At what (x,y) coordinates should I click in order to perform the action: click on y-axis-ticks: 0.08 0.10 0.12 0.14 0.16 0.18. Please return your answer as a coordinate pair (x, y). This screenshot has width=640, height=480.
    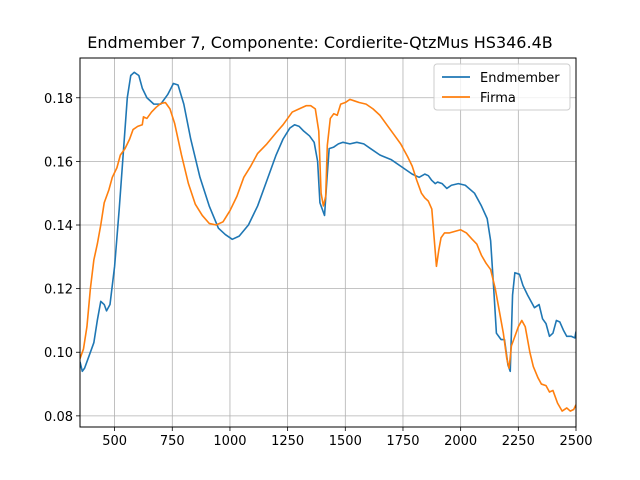
    Looking at the image, I should click on (62, 258).